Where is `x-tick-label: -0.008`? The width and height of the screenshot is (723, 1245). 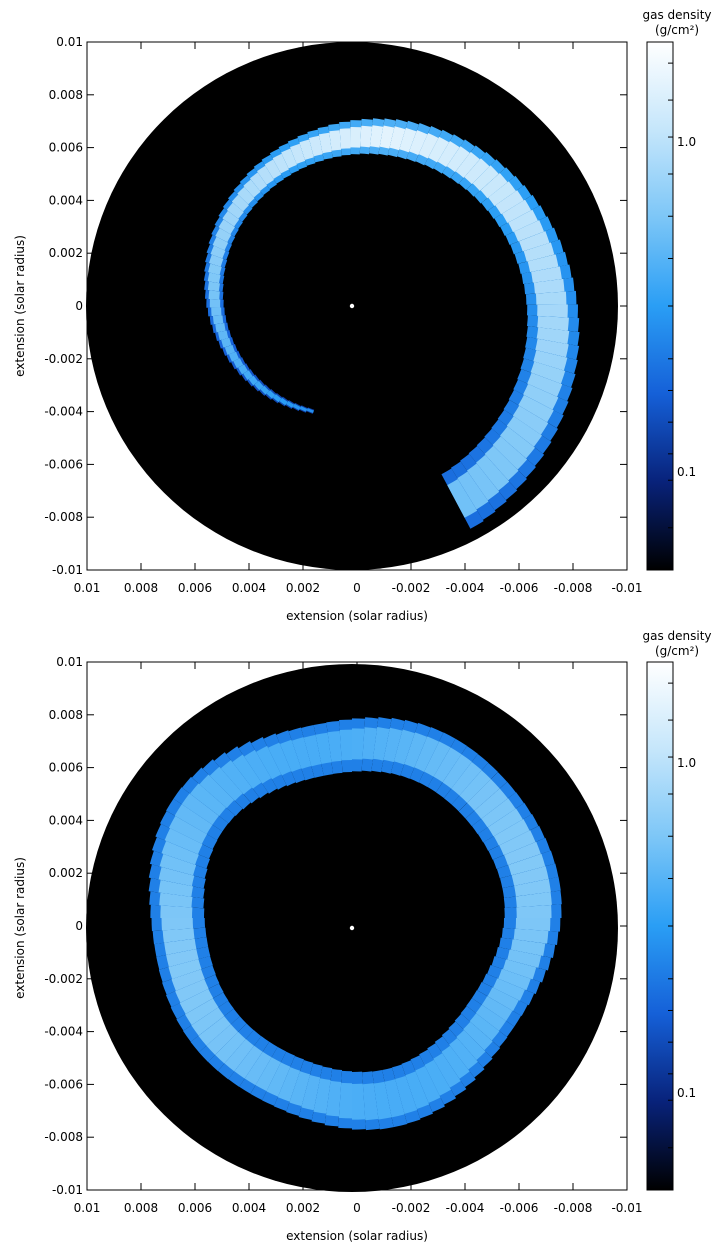
x-tick-label: -0.008 is located at coordinates (573, 588).